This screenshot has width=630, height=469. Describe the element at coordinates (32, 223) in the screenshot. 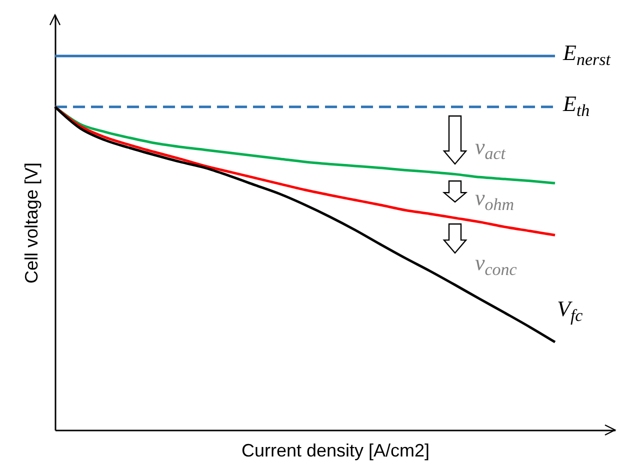

I see `y-axis-title: Cell voltage [V]` at that location.